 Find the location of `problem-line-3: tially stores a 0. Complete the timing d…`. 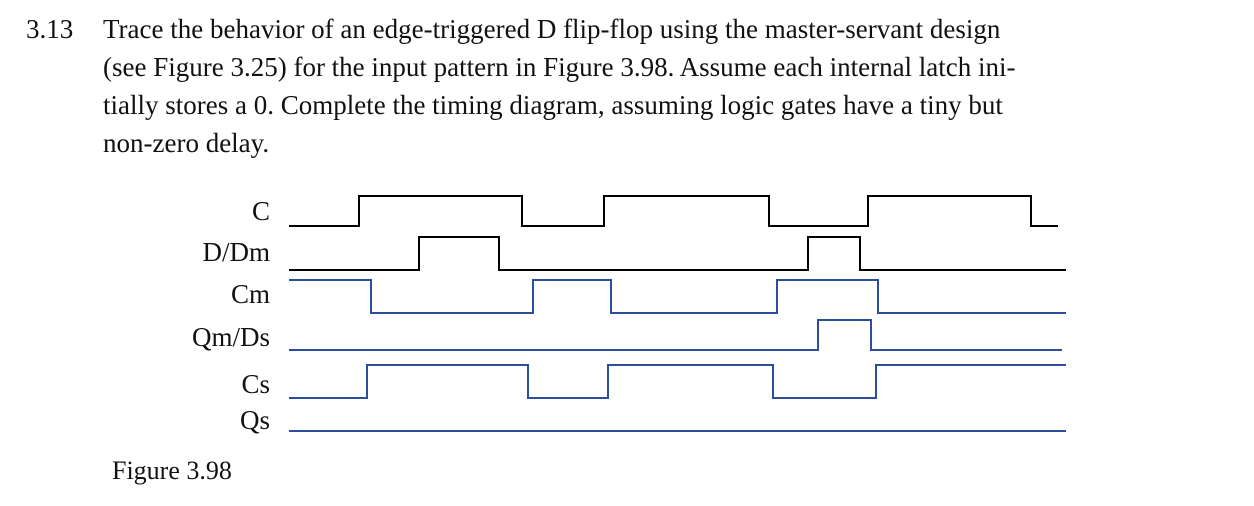

problem-line-3: tially stores a 0. Complete the timing d… is located at coordinates (553, 105).